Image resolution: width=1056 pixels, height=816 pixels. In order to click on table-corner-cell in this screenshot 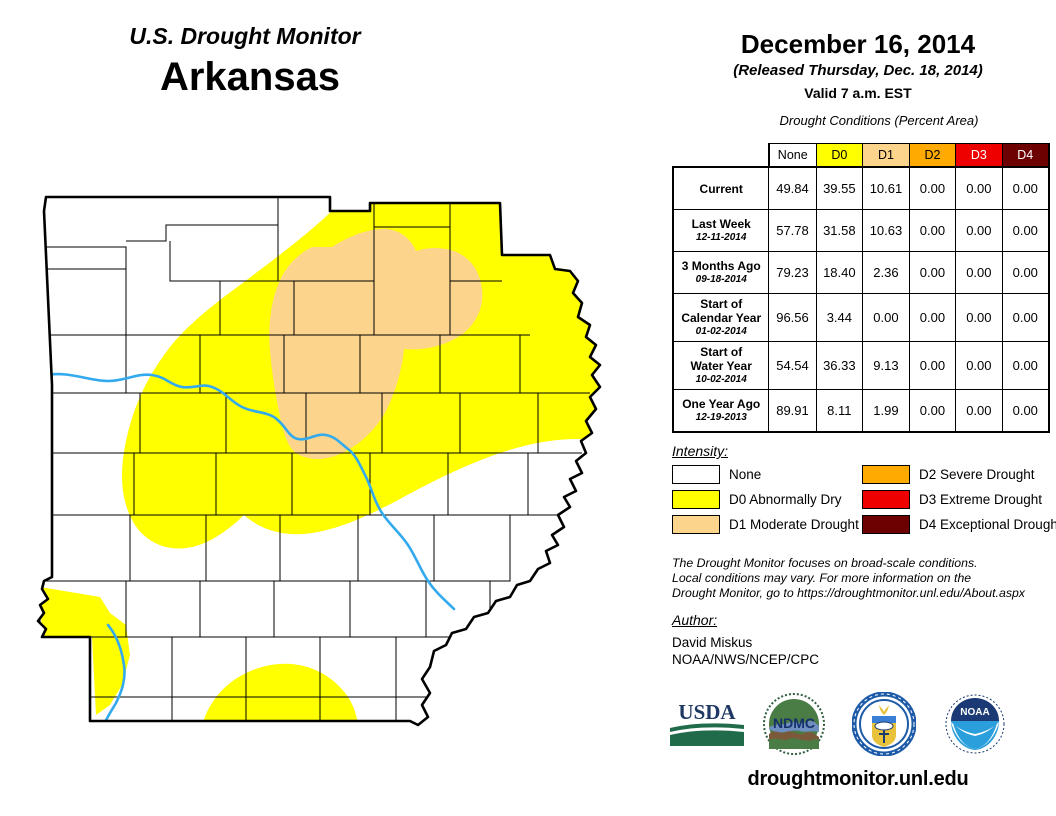, I will do `click(721, 156)`.